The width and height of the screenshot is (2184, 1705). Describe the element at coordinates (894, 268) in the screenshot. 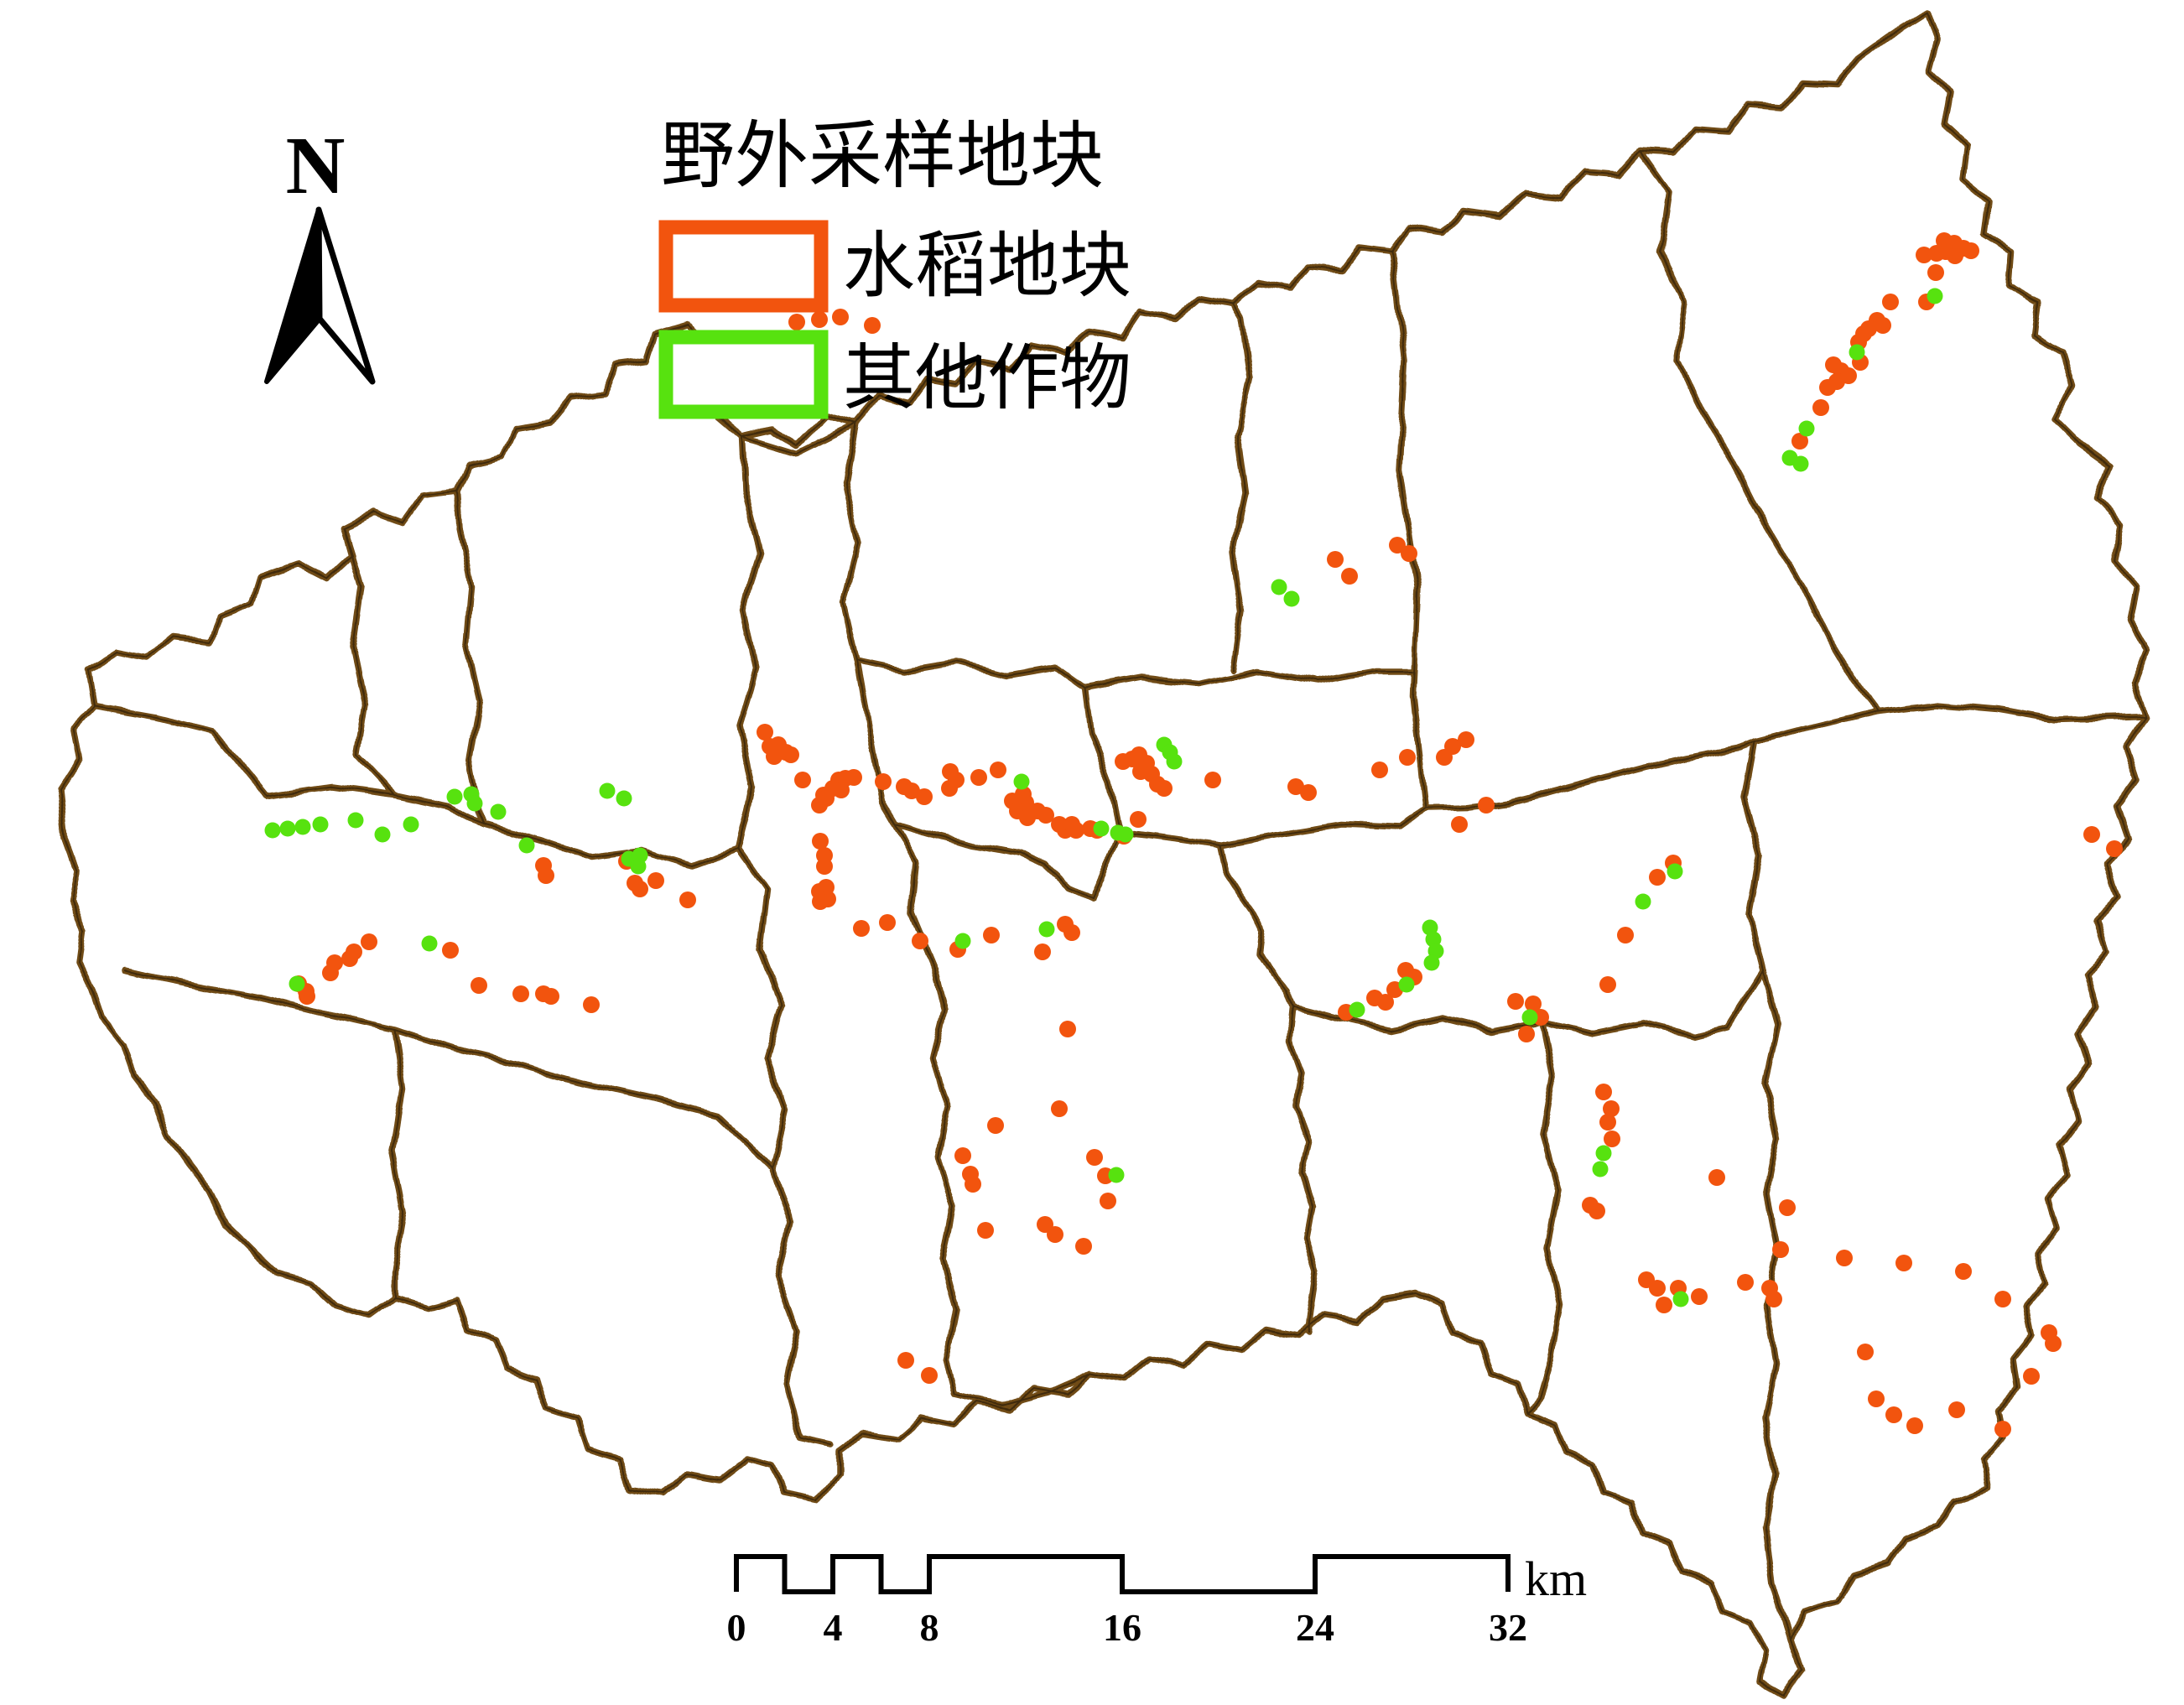

I see `legend: 野外采样地块 水稻地块 其他作物` at that location.